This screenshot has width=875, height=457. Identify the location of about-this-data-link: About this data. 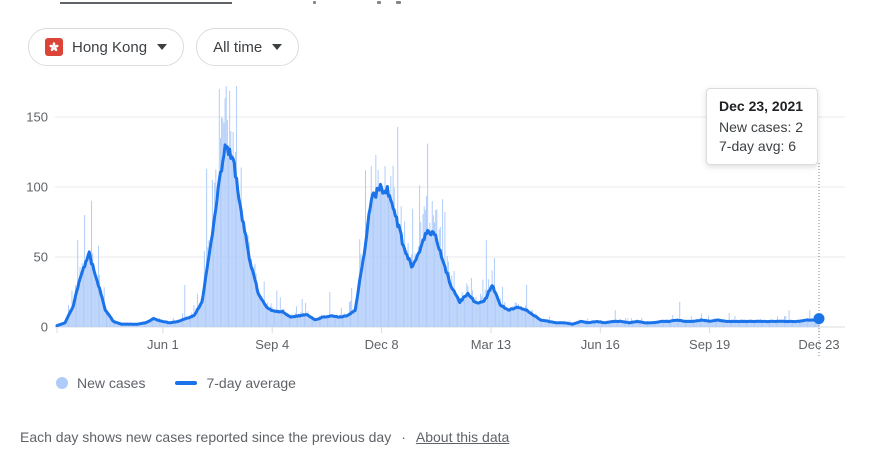
(462, 437).